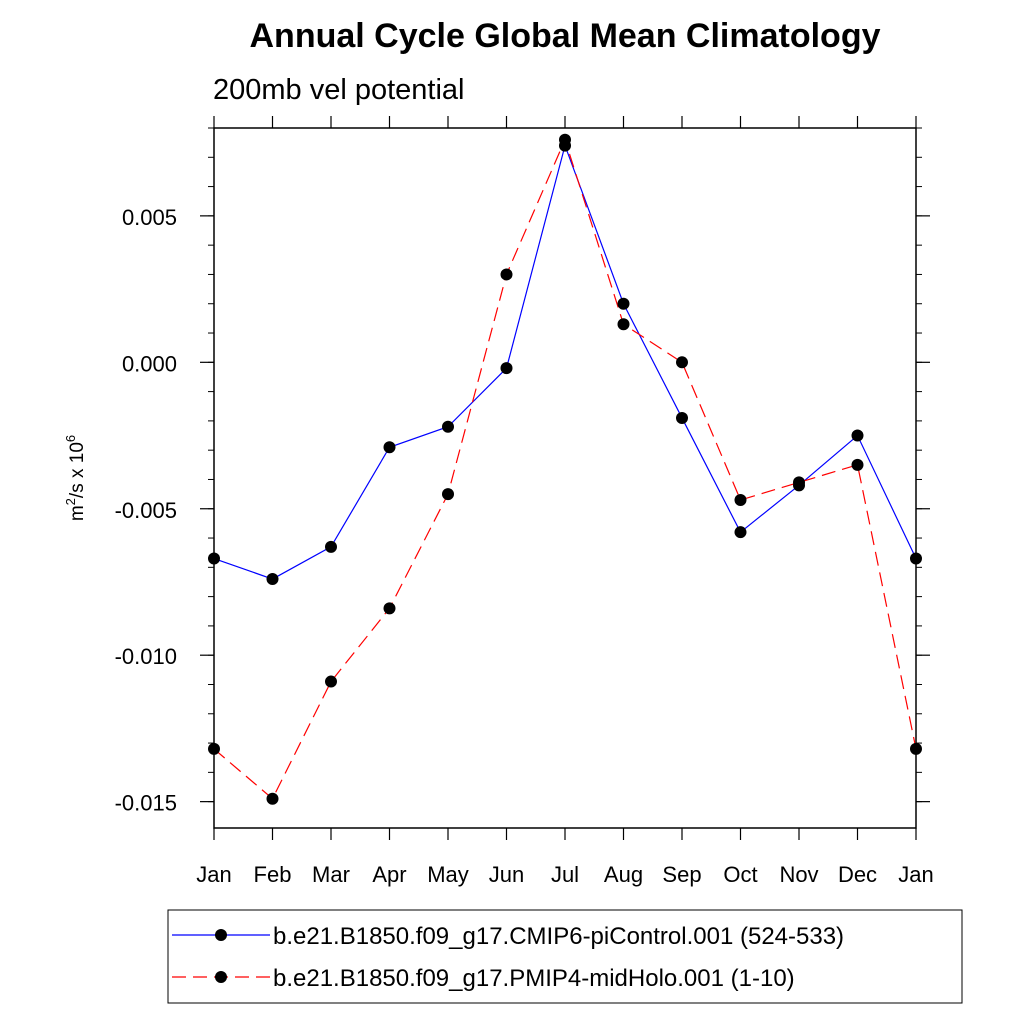 Image resolution: width=1024 pixels, height=1024 pixels. What do you see at coordinates (273, 874) in the screenshot?
I see `x-tick-label: Feb` at bounding box center [273, 874].